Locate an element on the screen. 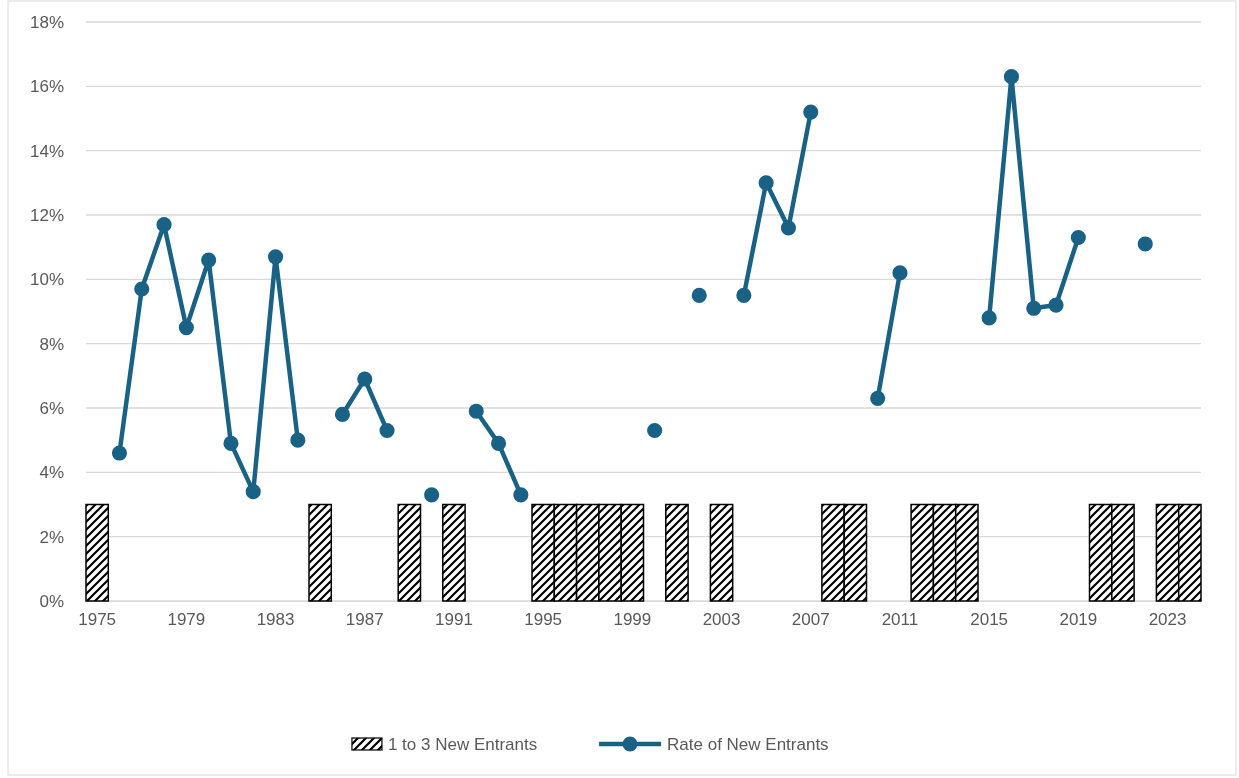 Image resolution: width=1239 pixels, height=778 pixels. x-tick-label: 1999 is located at coordinates (632, 620).